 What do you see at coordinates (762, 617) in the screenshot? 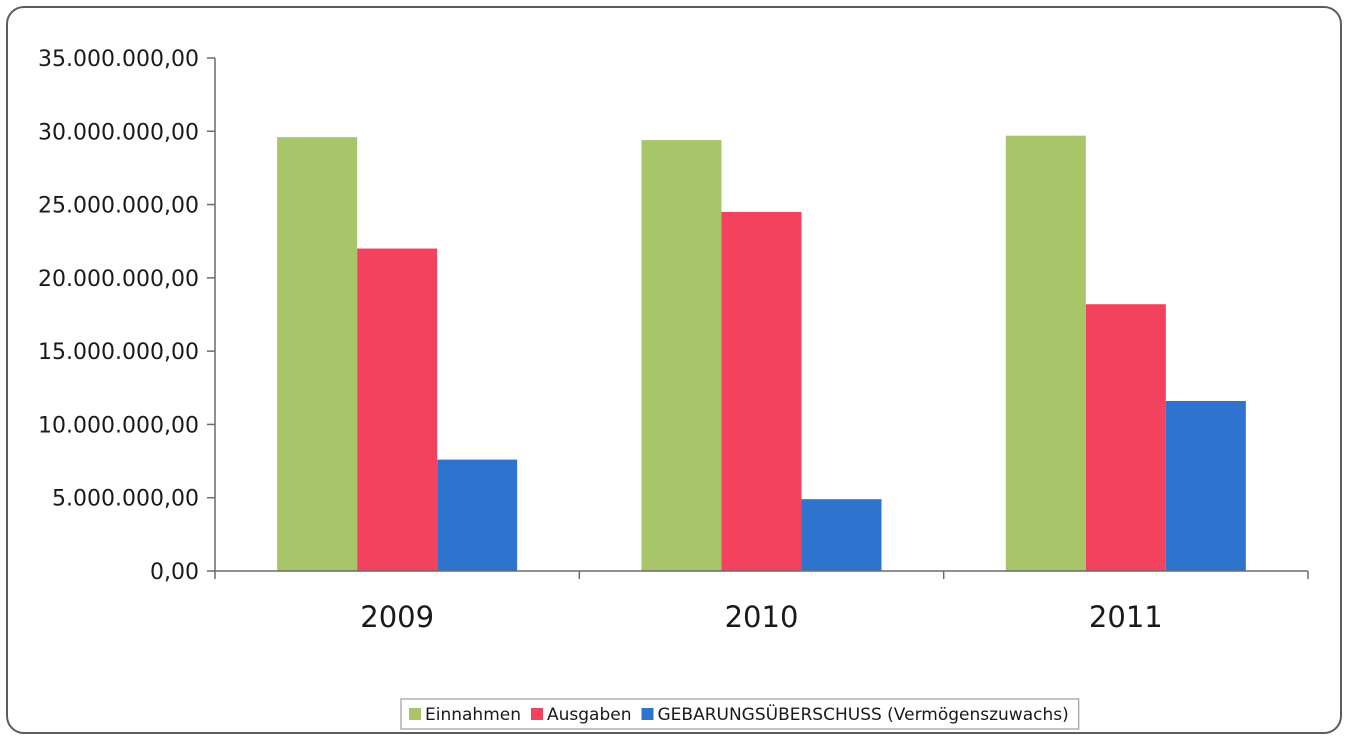
I see `x-category-label: 2010` at bounding box center [762, 617].